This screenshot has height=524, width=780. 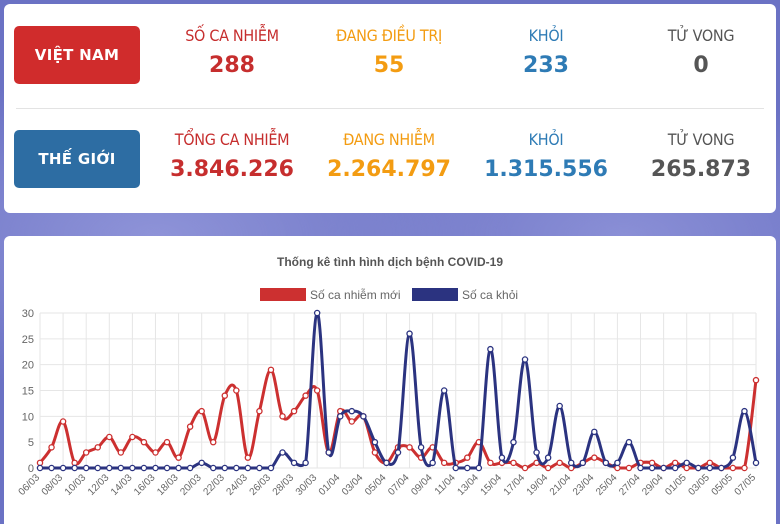 I want to click on chart-title: Thống kê tình hình dịch bệnh COVID-19, so click(x=390, y=262).